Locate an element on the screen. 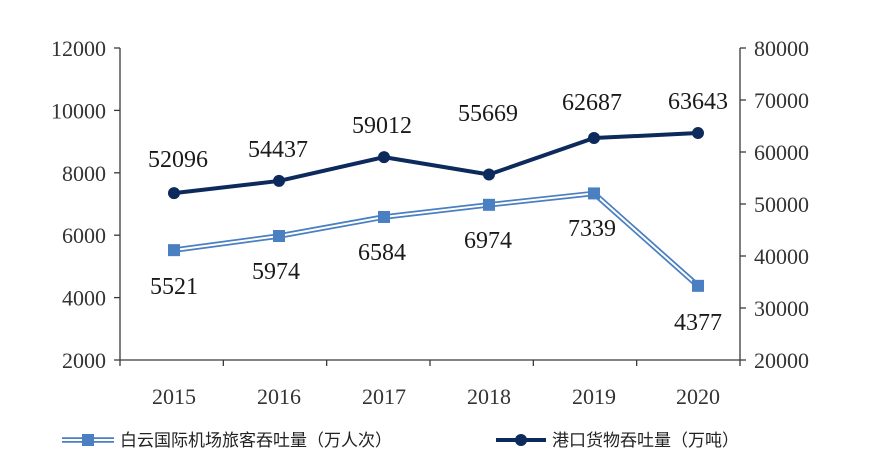 Image resolution: width=874 pixels, height=476 pixels. y-right-tick-label: 30000 is located at coordinates (781, 308).